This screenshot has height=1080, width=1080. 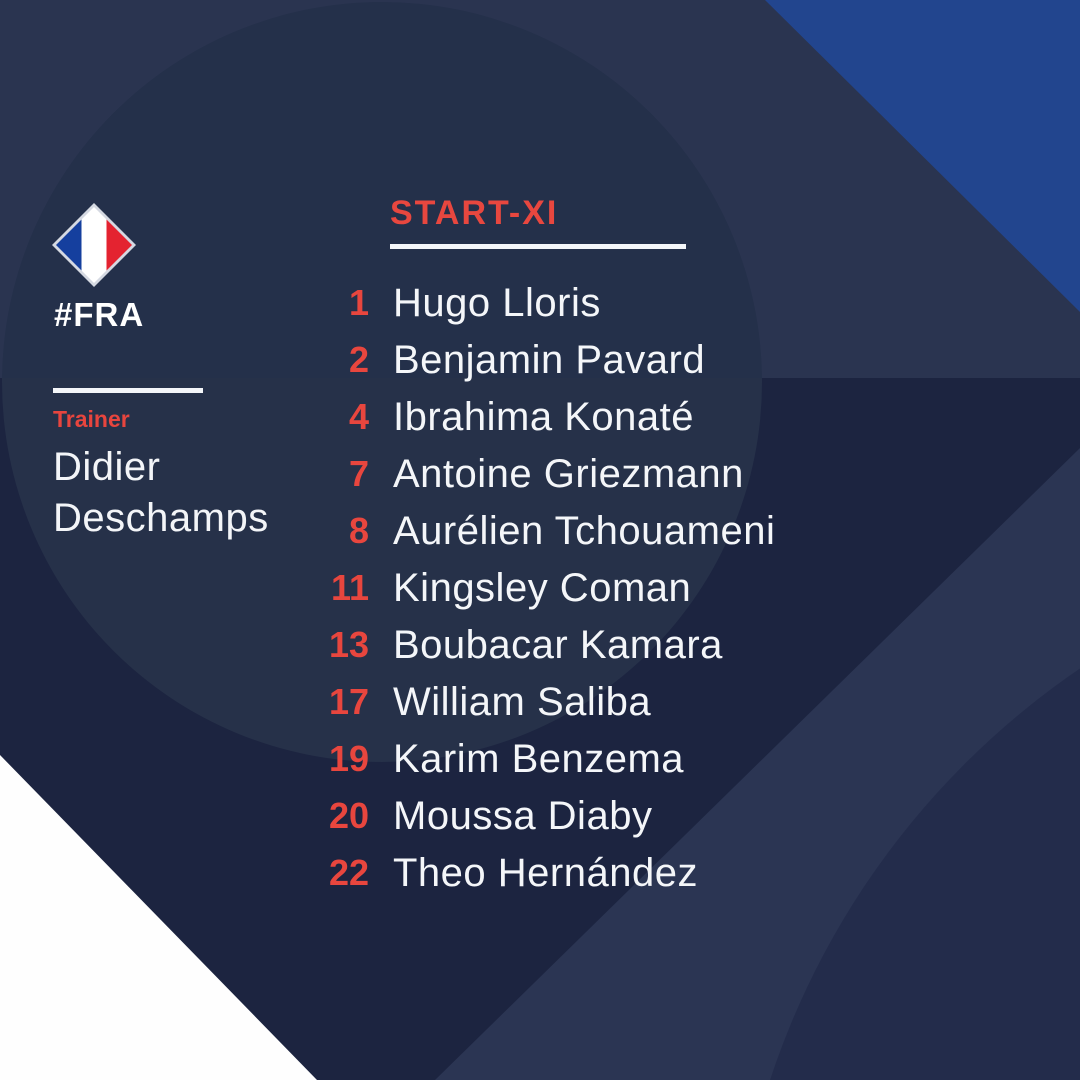 I want to click on player-row: 2 Benjamin Pavard, so click(x=400, y=359).